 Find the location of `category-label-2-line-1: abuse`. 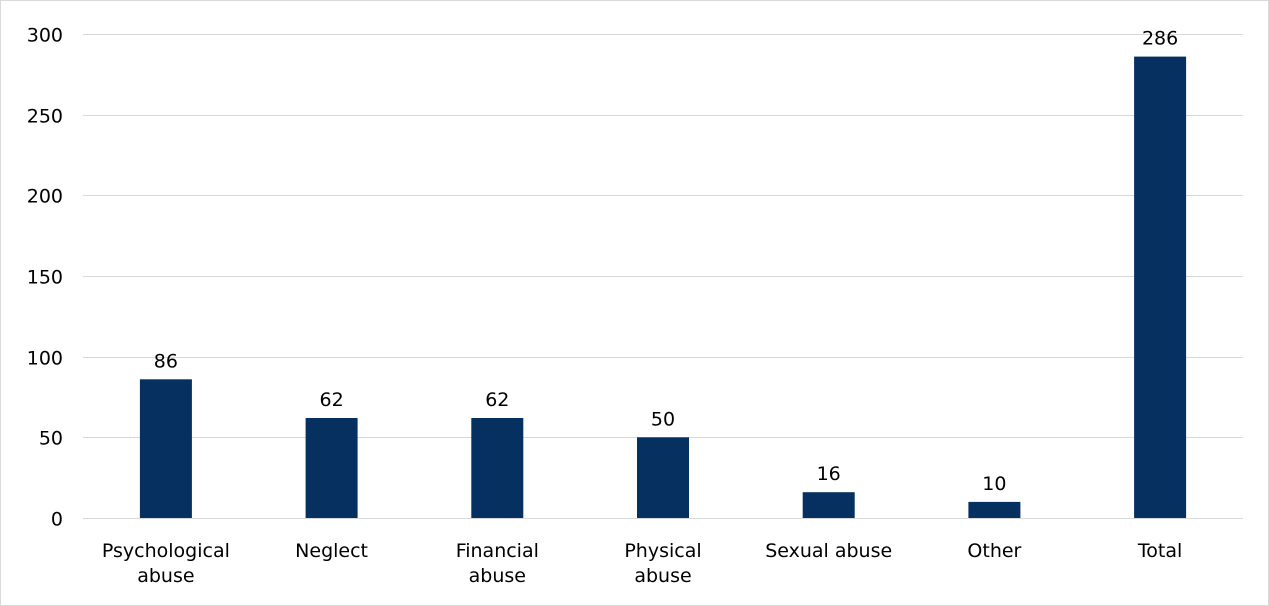

category-label-2-line-1: abuse is located at coordinates (497, 576).